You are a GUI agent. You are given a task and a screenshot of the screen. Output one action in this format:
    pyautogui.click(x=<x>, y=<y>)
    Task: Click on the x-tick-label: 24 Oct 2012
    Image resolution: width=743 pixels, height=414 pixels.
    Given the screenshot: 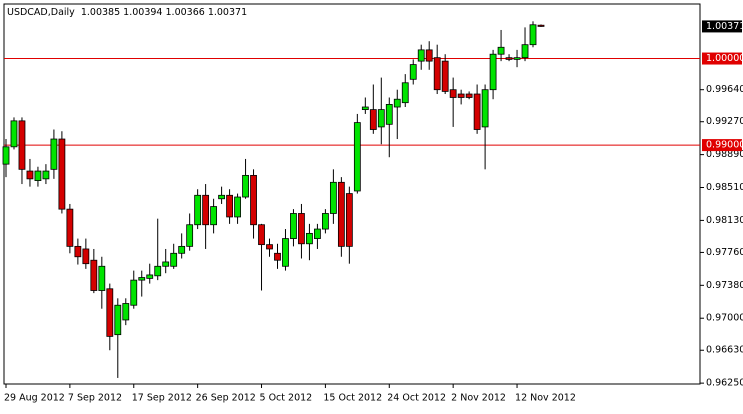 What is the action you would take?
    pyautogui.click(x=416, y=398)
    